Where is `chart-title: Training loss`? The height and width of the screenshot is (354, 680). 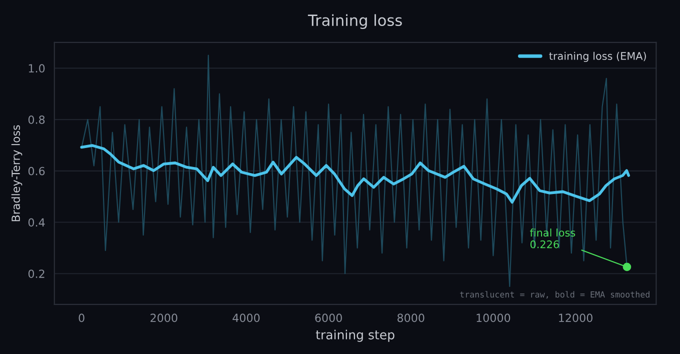 chart-title: Training loss is located at coordinates (355, 21).